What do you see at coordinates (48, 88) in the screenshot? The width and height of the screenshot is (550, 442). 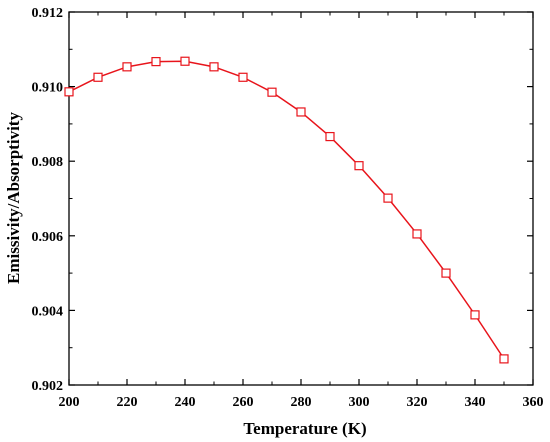 I see `y-tick-label: 0.910` at bounding box center [48, 88].